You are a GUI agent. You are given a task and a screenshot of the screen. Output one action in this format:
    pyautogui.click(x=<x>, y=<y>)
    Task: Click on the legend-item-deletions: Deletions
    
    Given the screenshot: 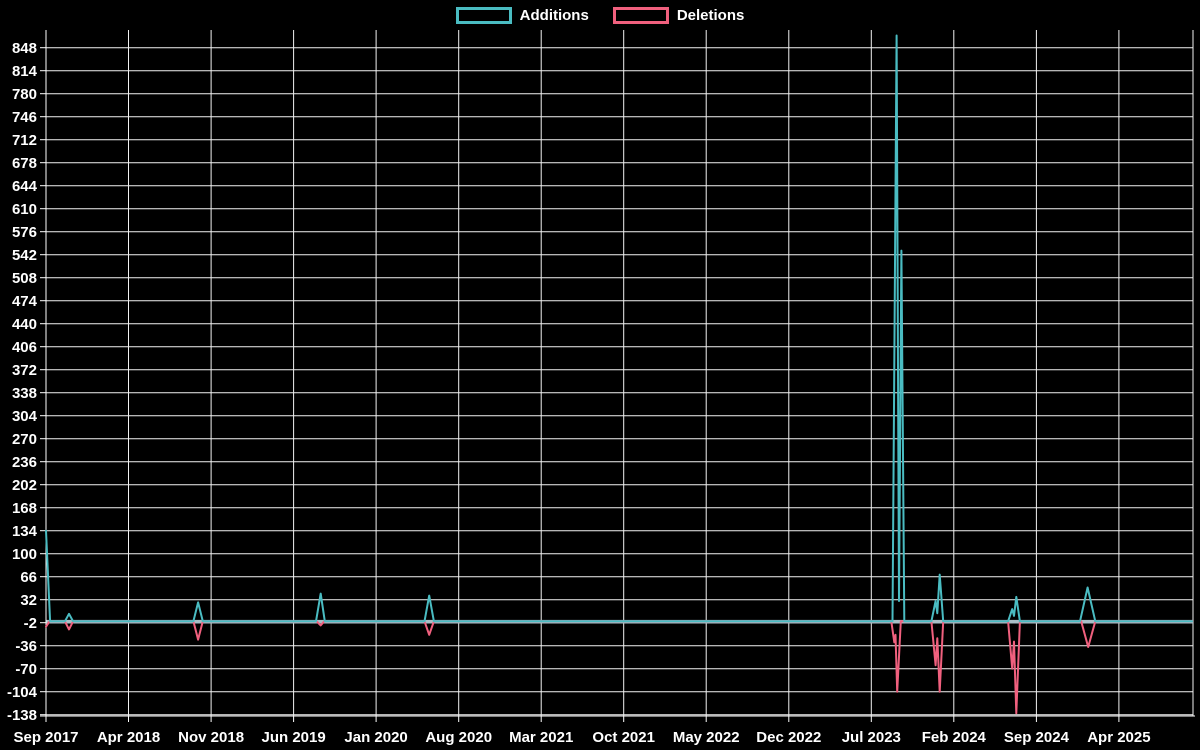 What is the action you would take?
    pyautogui.click(x=678, y=15)
    